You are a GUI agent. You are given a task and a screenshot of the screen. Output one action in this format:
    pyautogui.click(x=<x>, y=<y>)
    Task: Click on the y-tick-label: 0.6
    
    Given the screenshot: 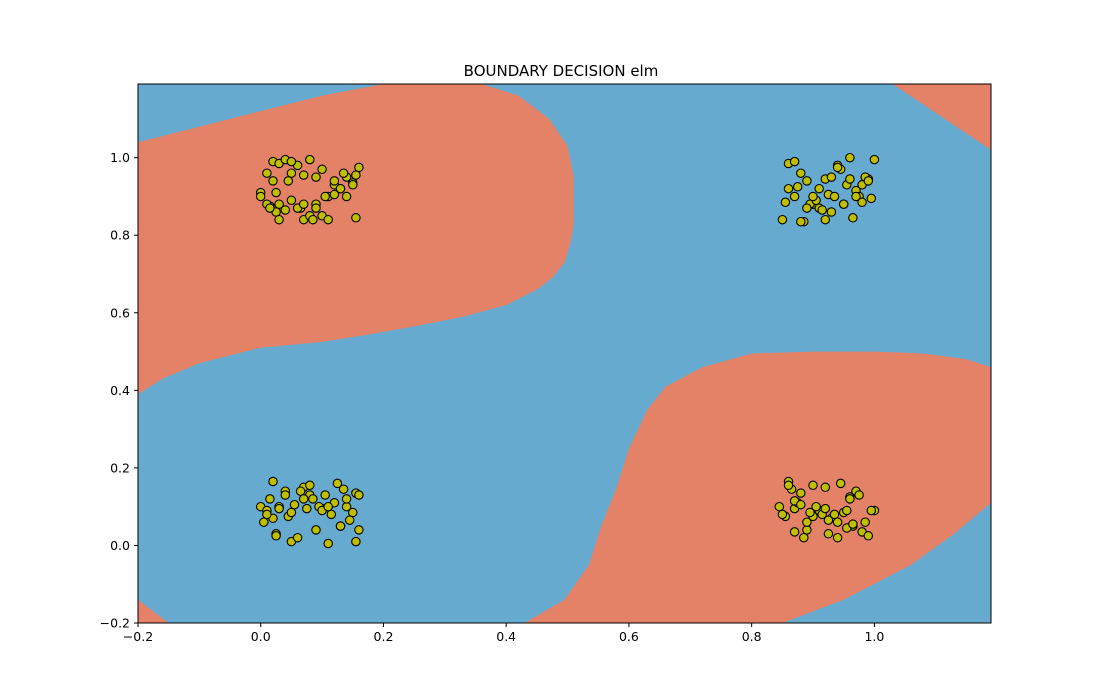 What is the action you would take?
    pyautogui.click(x=120, y=312)
    